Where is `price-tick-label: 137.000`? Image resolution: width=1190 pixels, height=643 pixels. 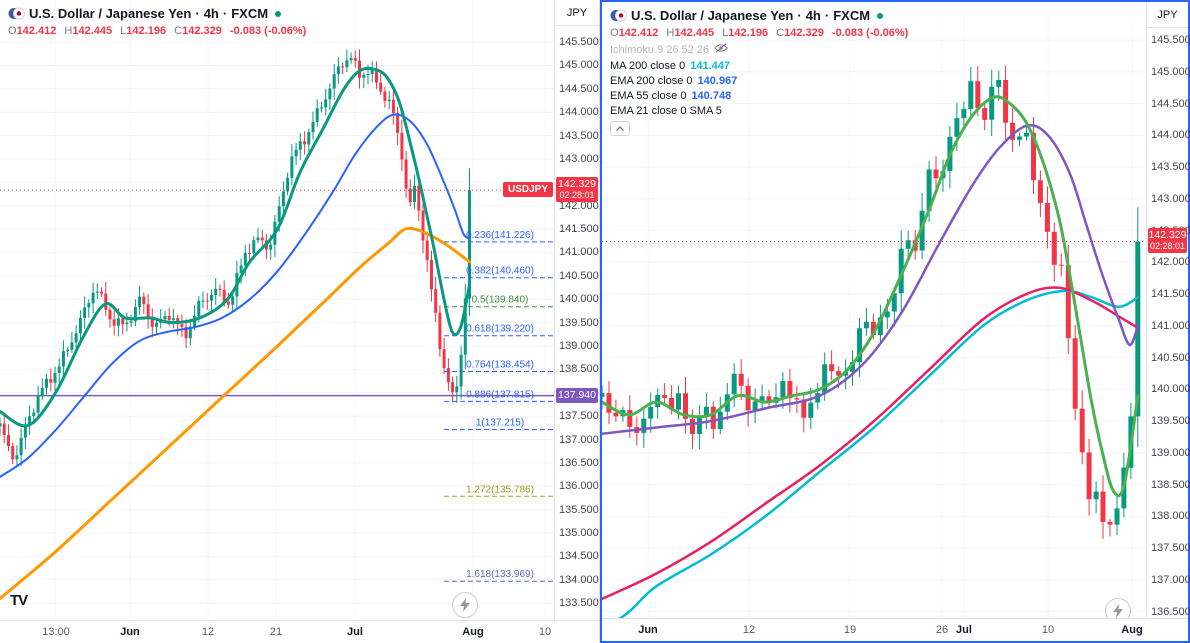 price-tick-label: 137.000 is located at coordinates (579, 440).